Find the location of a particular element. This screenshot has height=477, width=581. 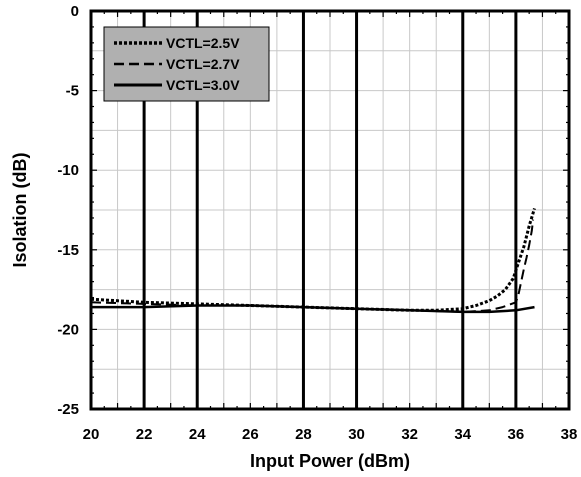

legend: VCTL=2.5V VCTL=2.7V VCTL=3.0V is located at coordinates (186, 64).